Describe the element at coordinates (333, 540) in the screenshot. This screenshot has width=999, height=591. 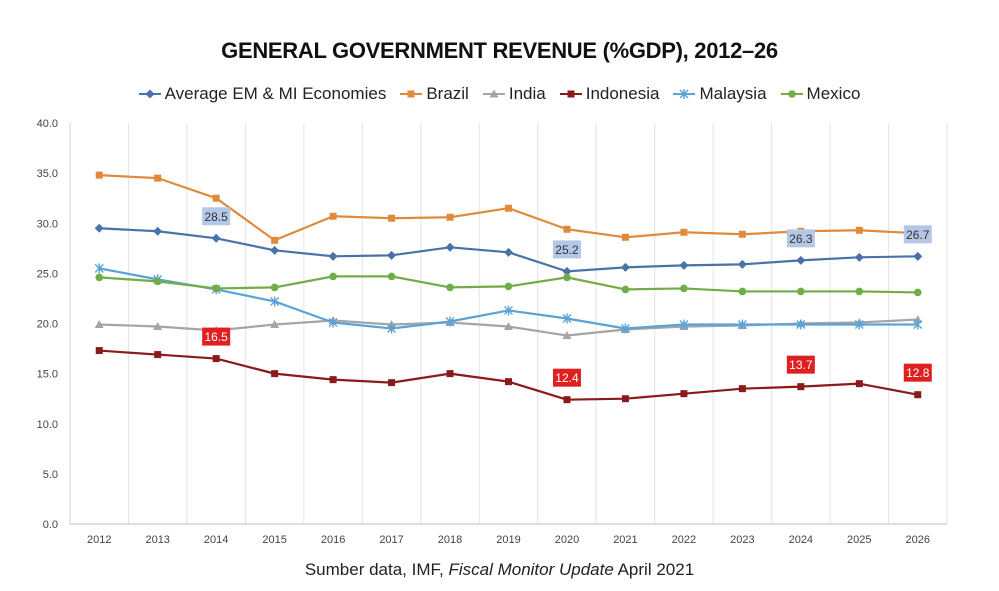
I see `x-tick-label: 2016` at that location.